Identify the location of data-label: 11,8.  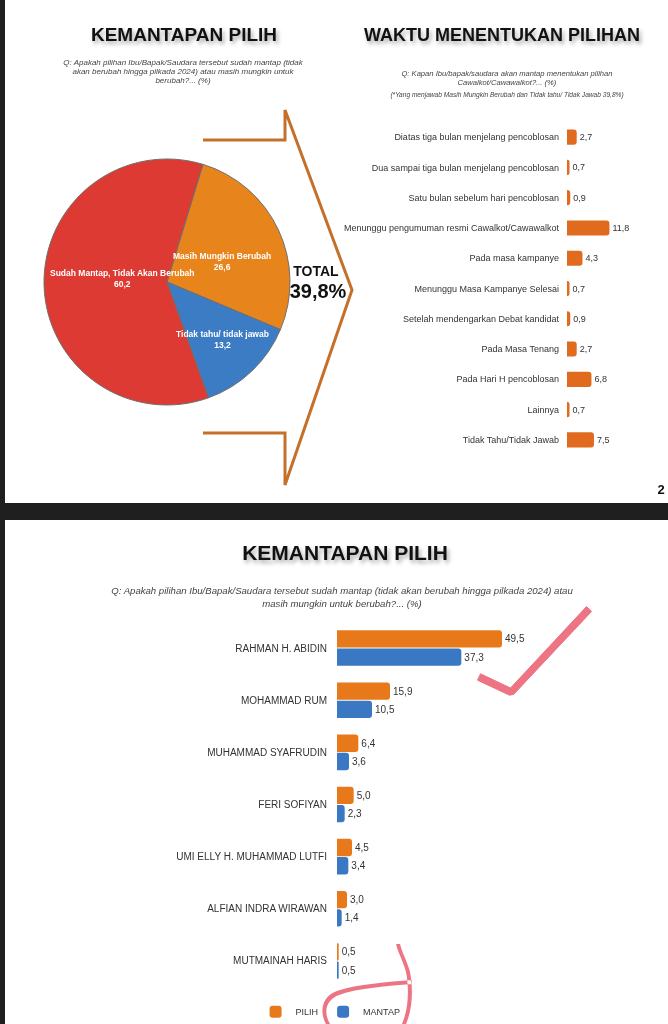
(621, 227).